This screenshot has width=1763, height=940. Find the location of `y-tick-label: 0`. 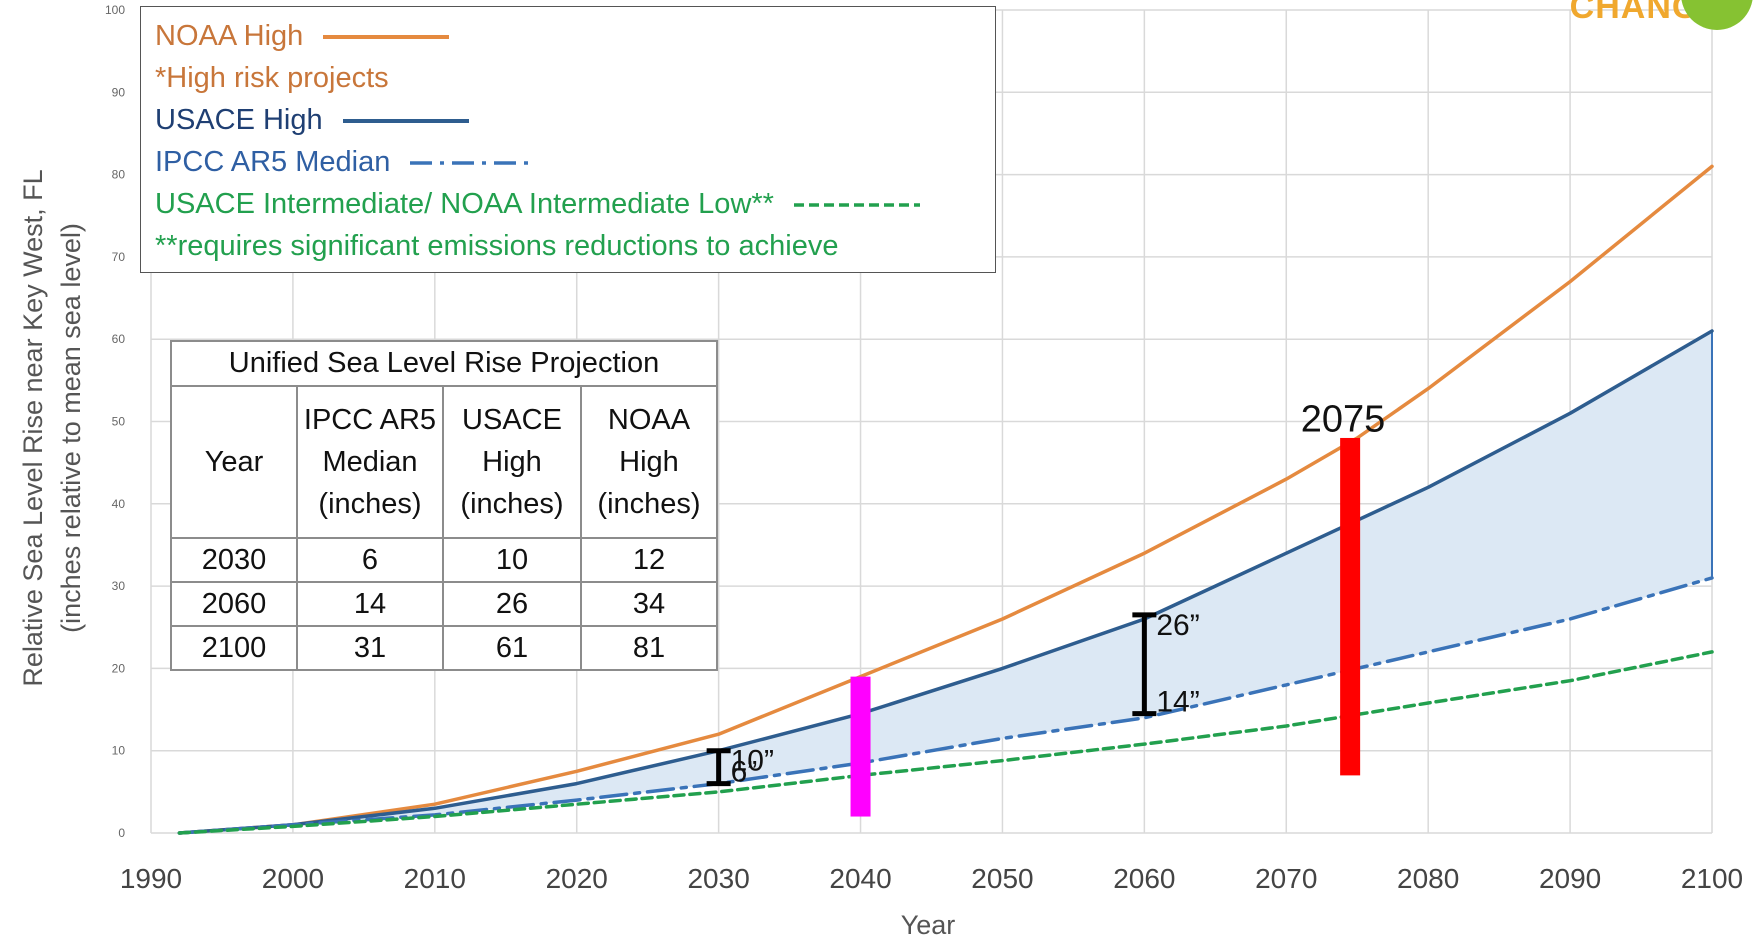

y-tick-label: 0 is located at coordinates (121, 833).